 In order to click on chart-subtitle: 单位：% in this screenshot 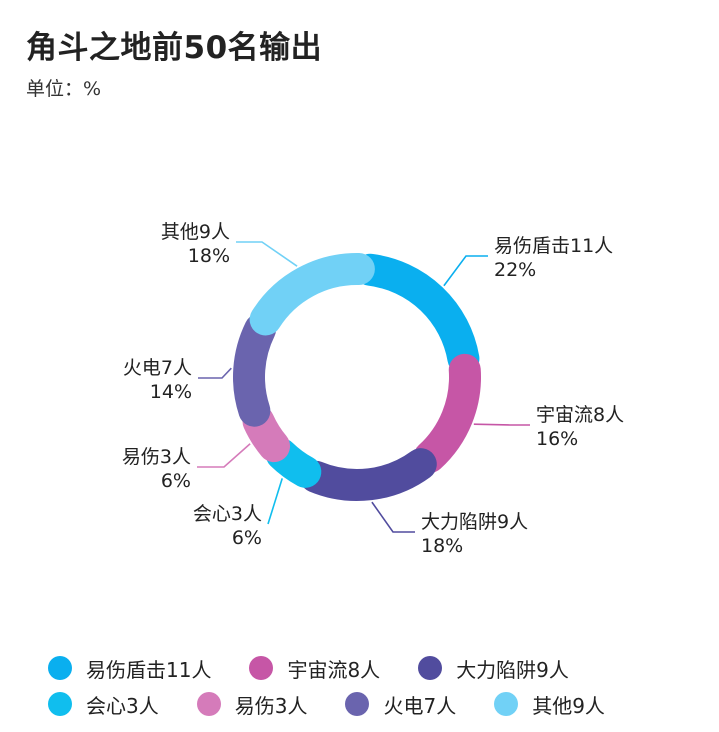, I will do `click(64, 89)`.